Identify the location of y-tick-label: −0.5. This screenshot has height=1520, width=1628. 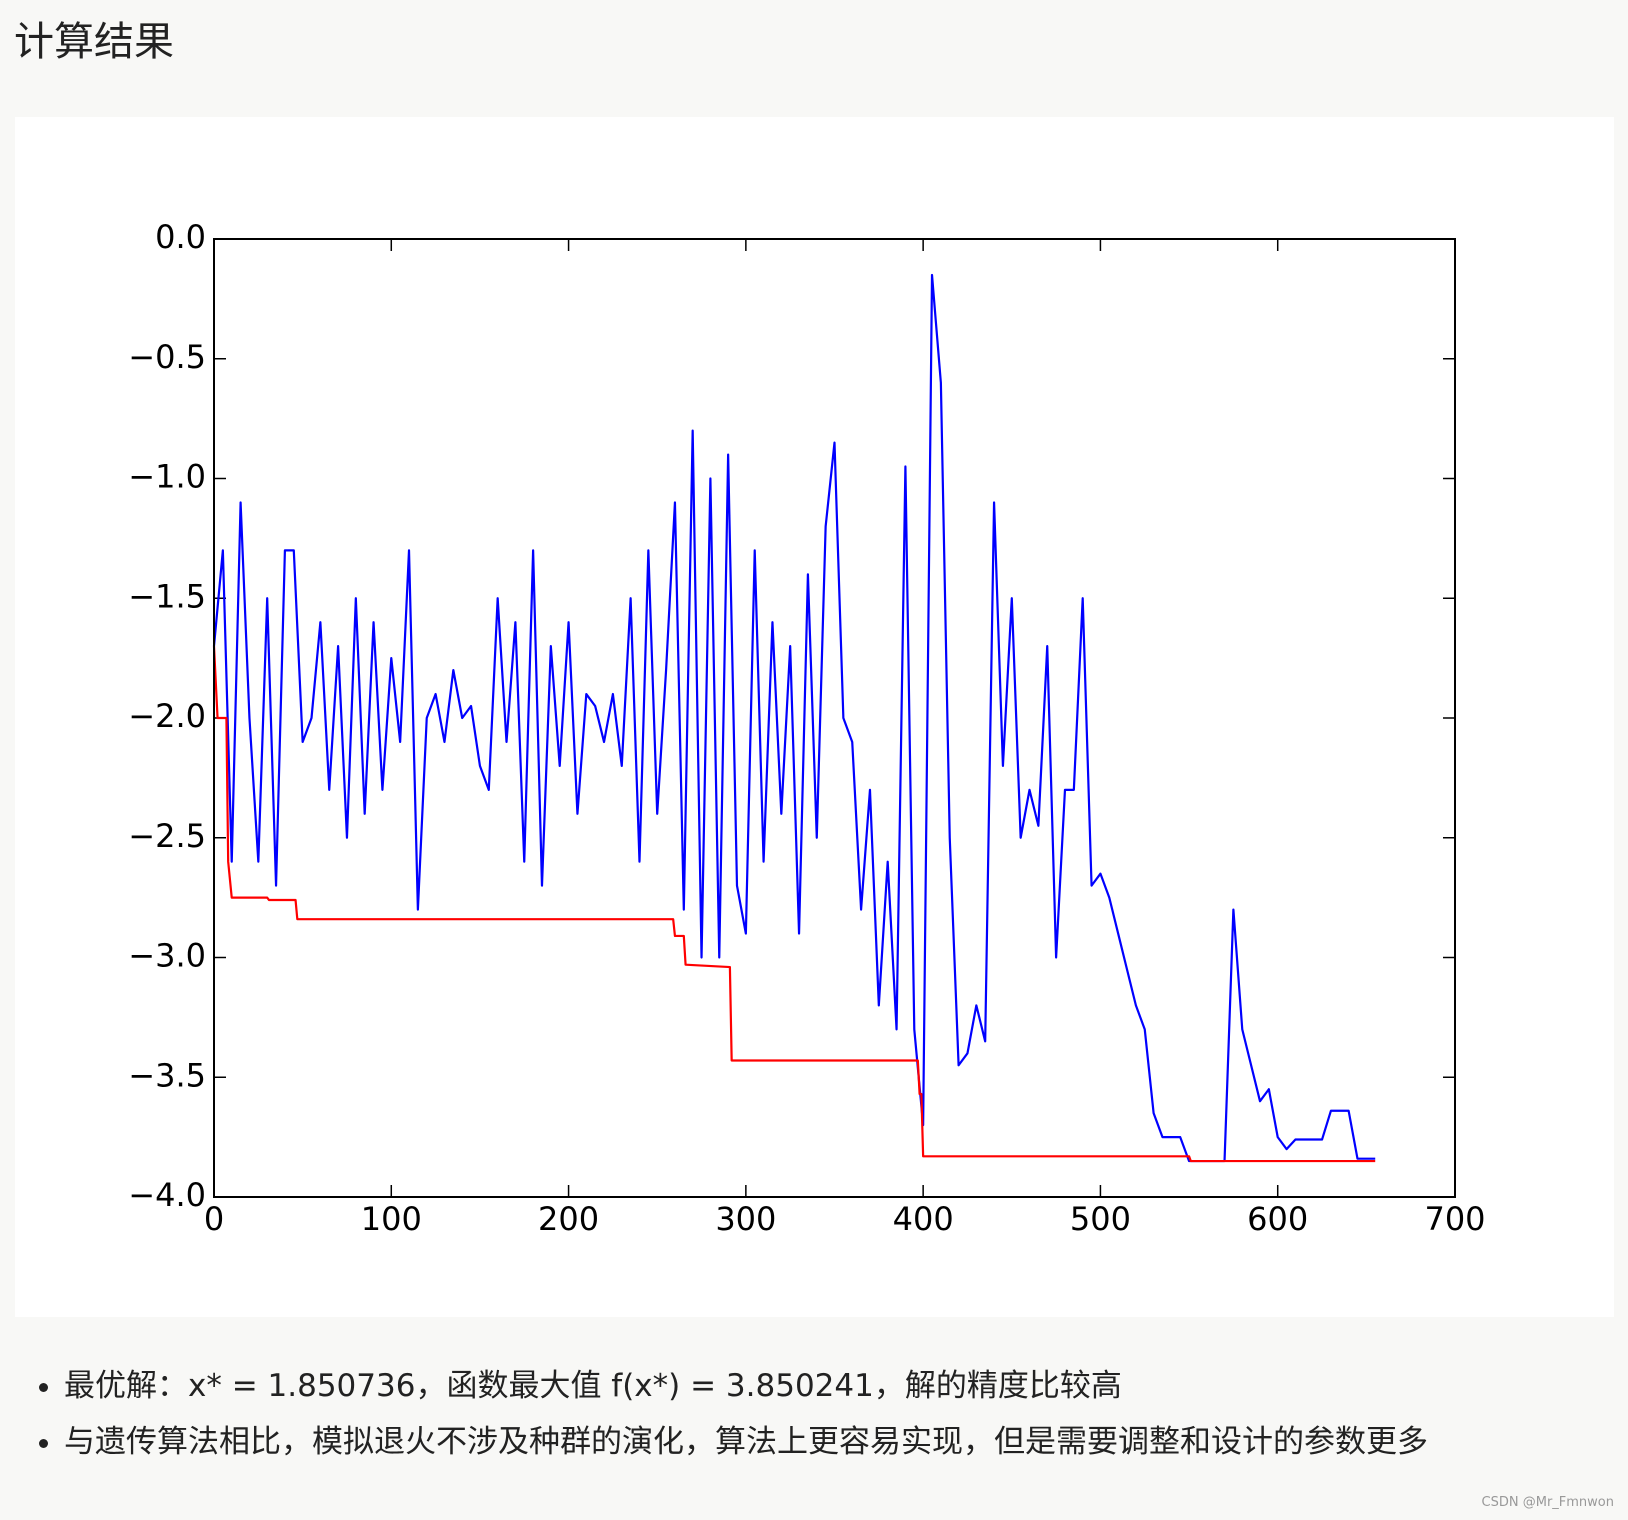
(167, 357).